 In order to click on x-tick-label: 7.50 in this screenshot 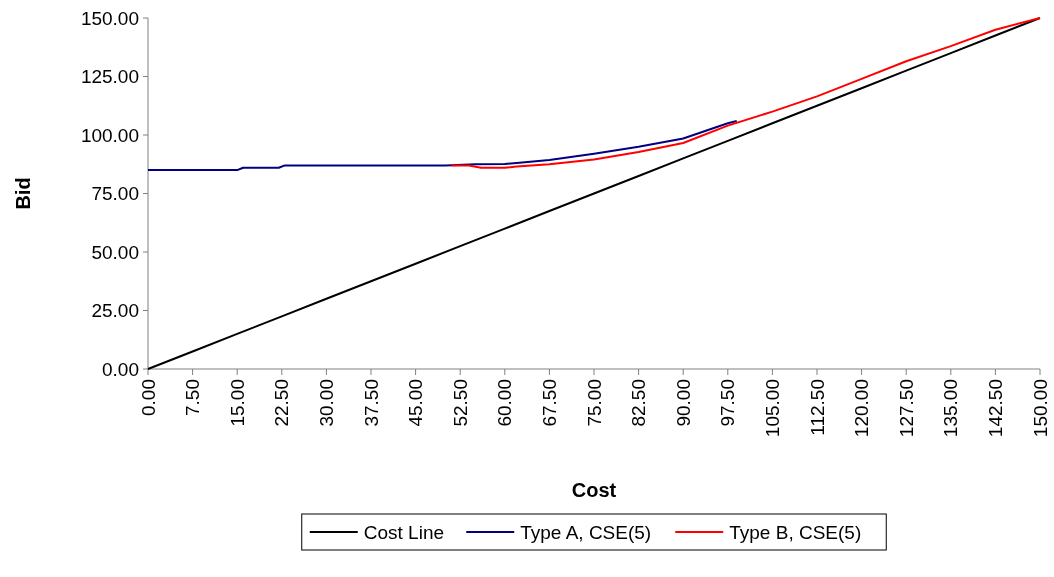, I will do `click(193, 397)`.